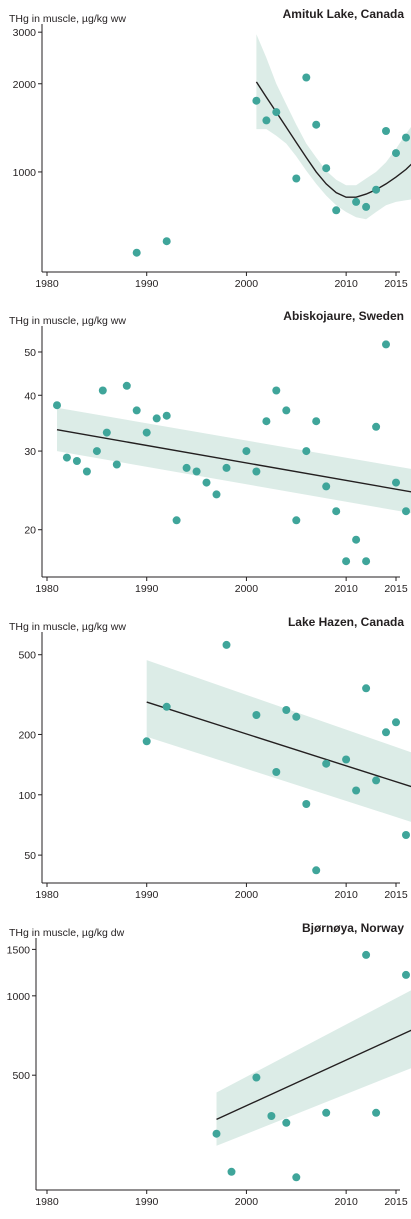 The height and width of the screenshot is (1219, 411). Describe the element at coordinates (27, 735) in the screenshot. I see `y-tick-label: 200` at that location.